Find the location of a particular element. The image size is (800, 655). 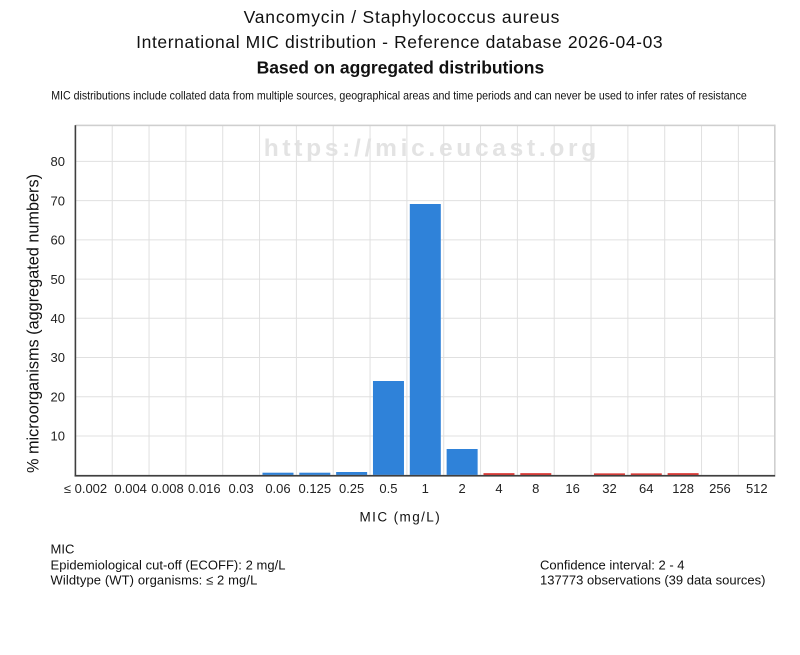

svg-text: ≤ 0.002 is located at coordinates (85, 488).